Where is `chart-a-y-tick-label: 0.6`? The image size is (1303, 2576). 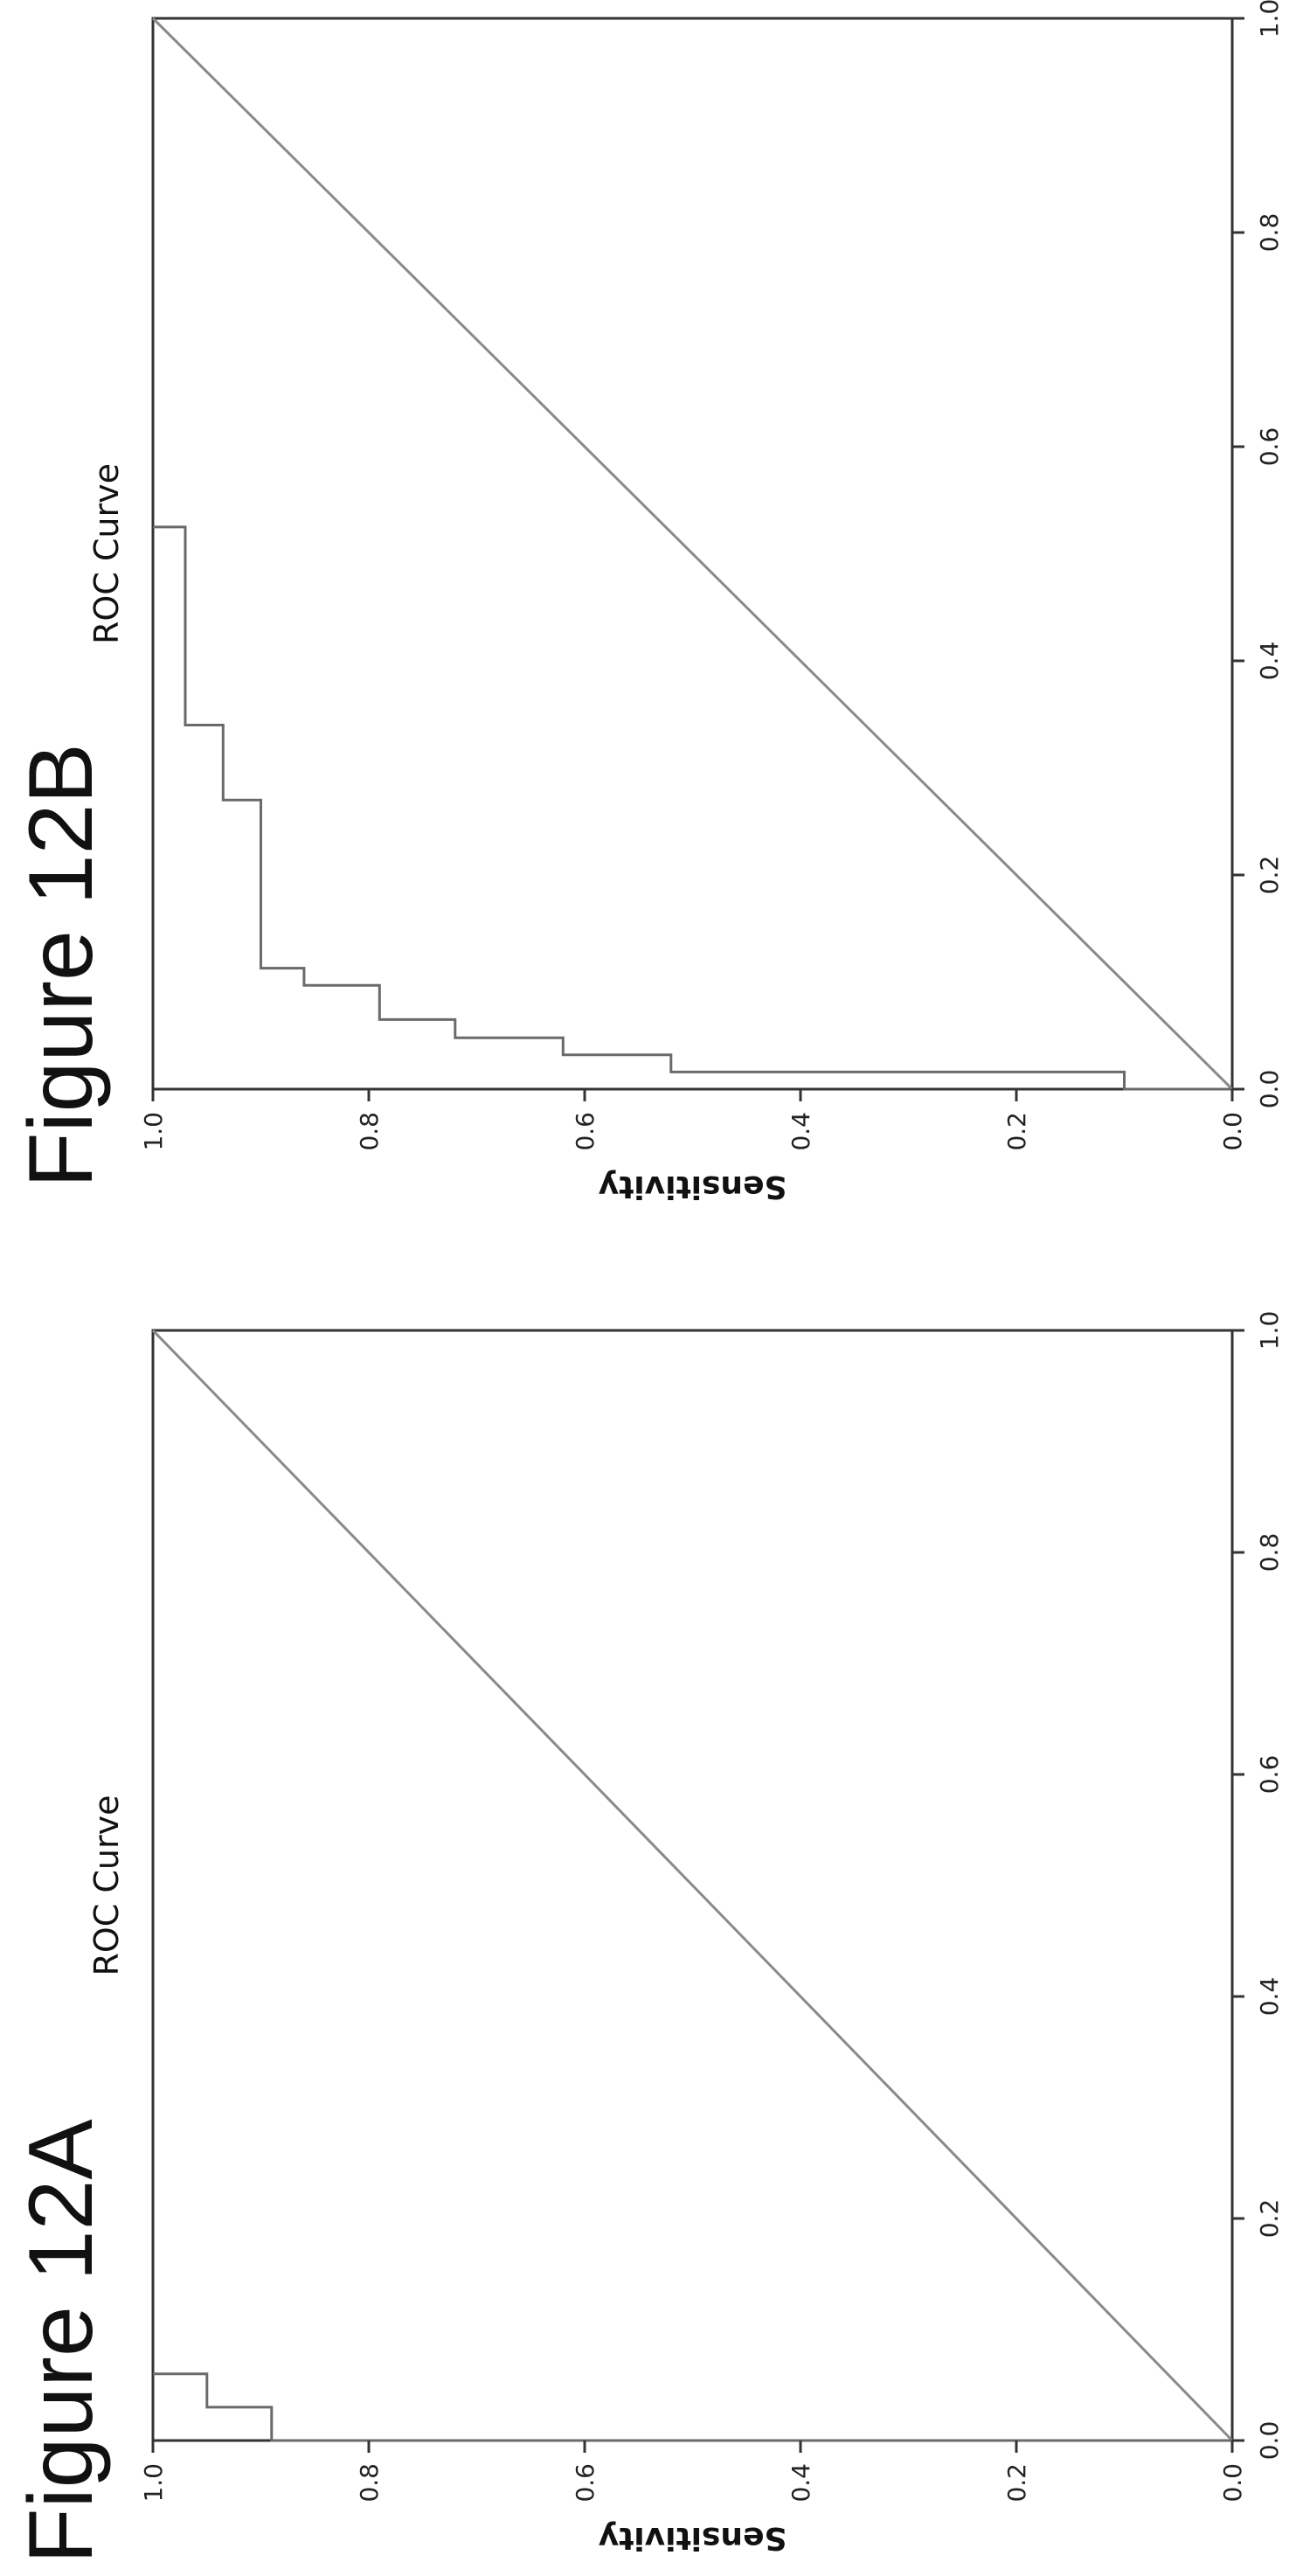 chart-a-y-tick-label: 0.6 is located at coordinates (585, 2483).